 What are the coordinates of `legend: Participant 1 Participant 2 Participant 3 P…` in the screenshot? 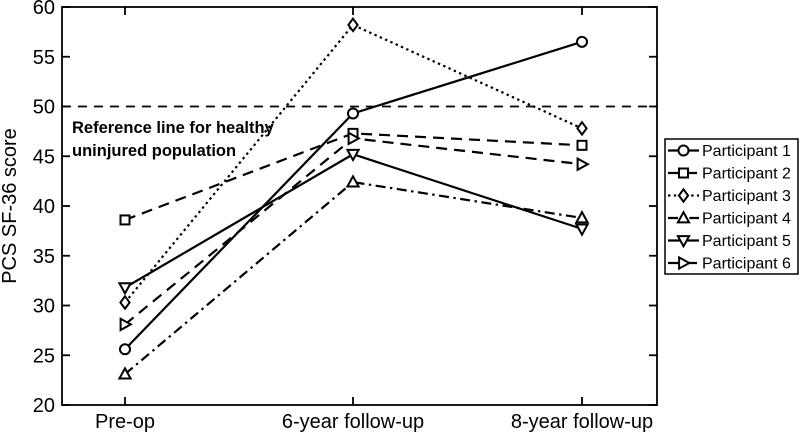 It's located at (731, 206).